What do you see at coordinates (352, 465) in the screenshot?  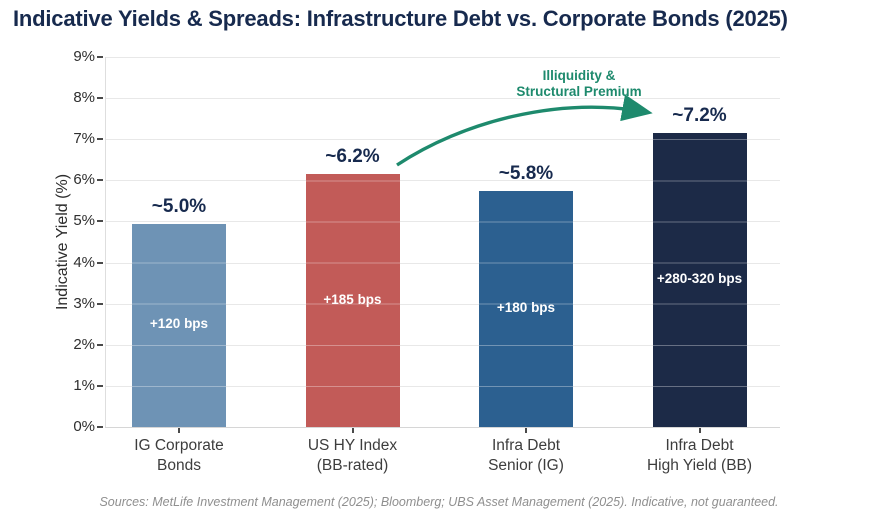 I see `x-tick-label-line: (BB-rated)` at bounding box center [352, 465].